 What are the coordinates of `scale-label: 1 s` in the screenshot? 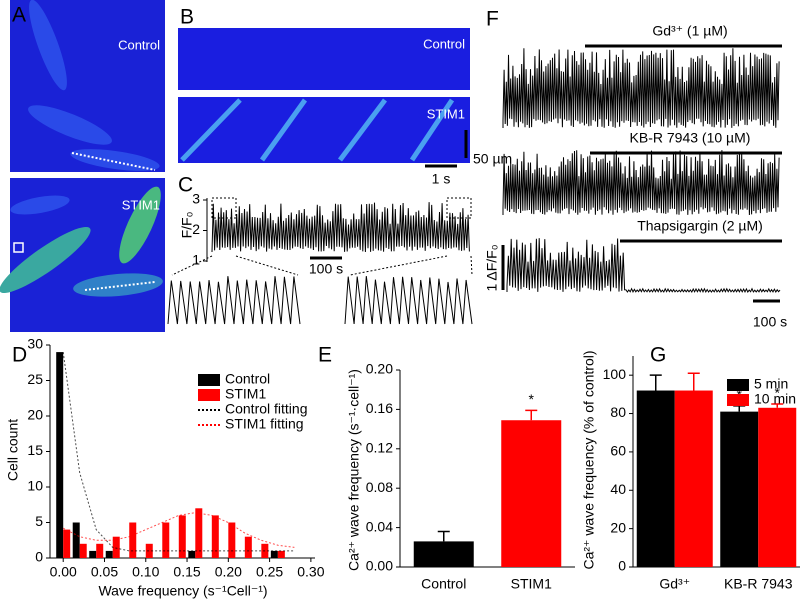 It's located at (441, 179).